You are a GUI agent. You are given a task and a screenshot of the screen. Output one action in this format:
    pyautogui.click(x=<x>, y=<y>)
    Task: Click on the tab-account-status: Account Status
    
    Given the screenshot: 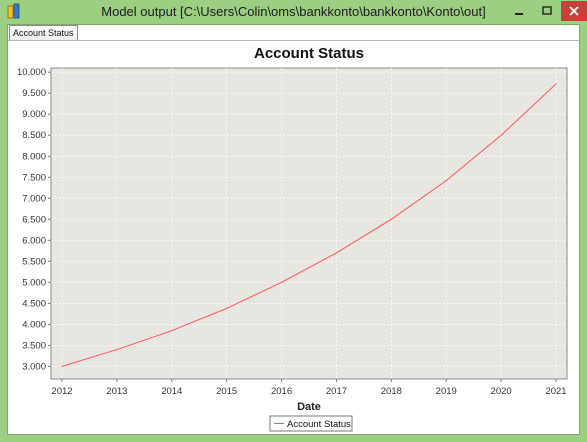 What is the action you would take?
    pyautogui.click(x=43, y=33)
    